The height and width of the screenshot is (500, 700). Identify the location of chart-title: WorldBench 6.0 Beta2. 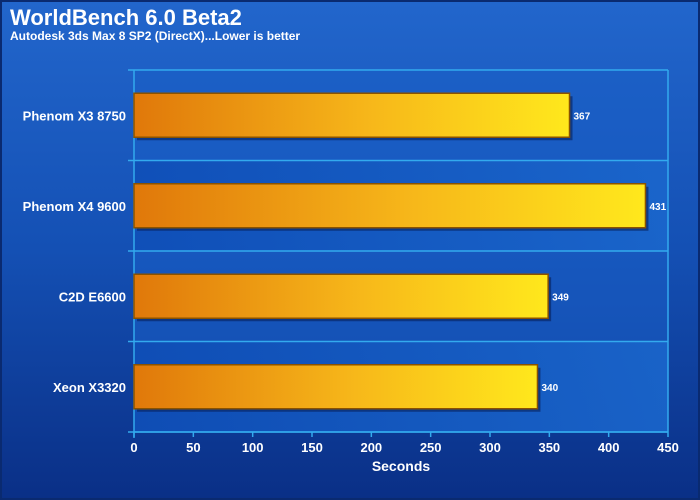
(126, 17).